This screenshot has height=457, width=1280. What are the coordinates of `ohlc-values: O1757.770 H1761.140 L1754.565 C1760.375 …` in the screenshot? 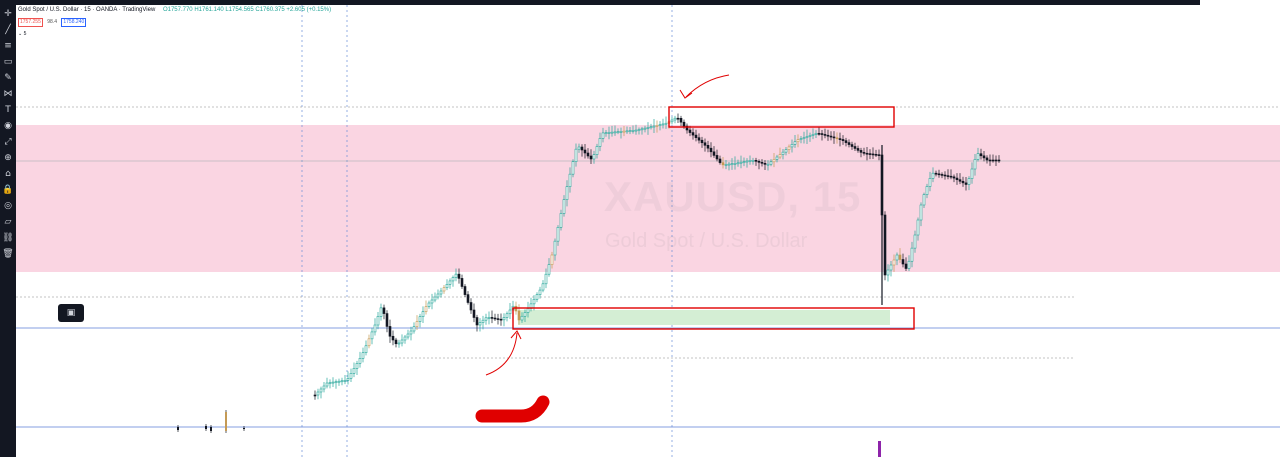 It's located at (247, 10).